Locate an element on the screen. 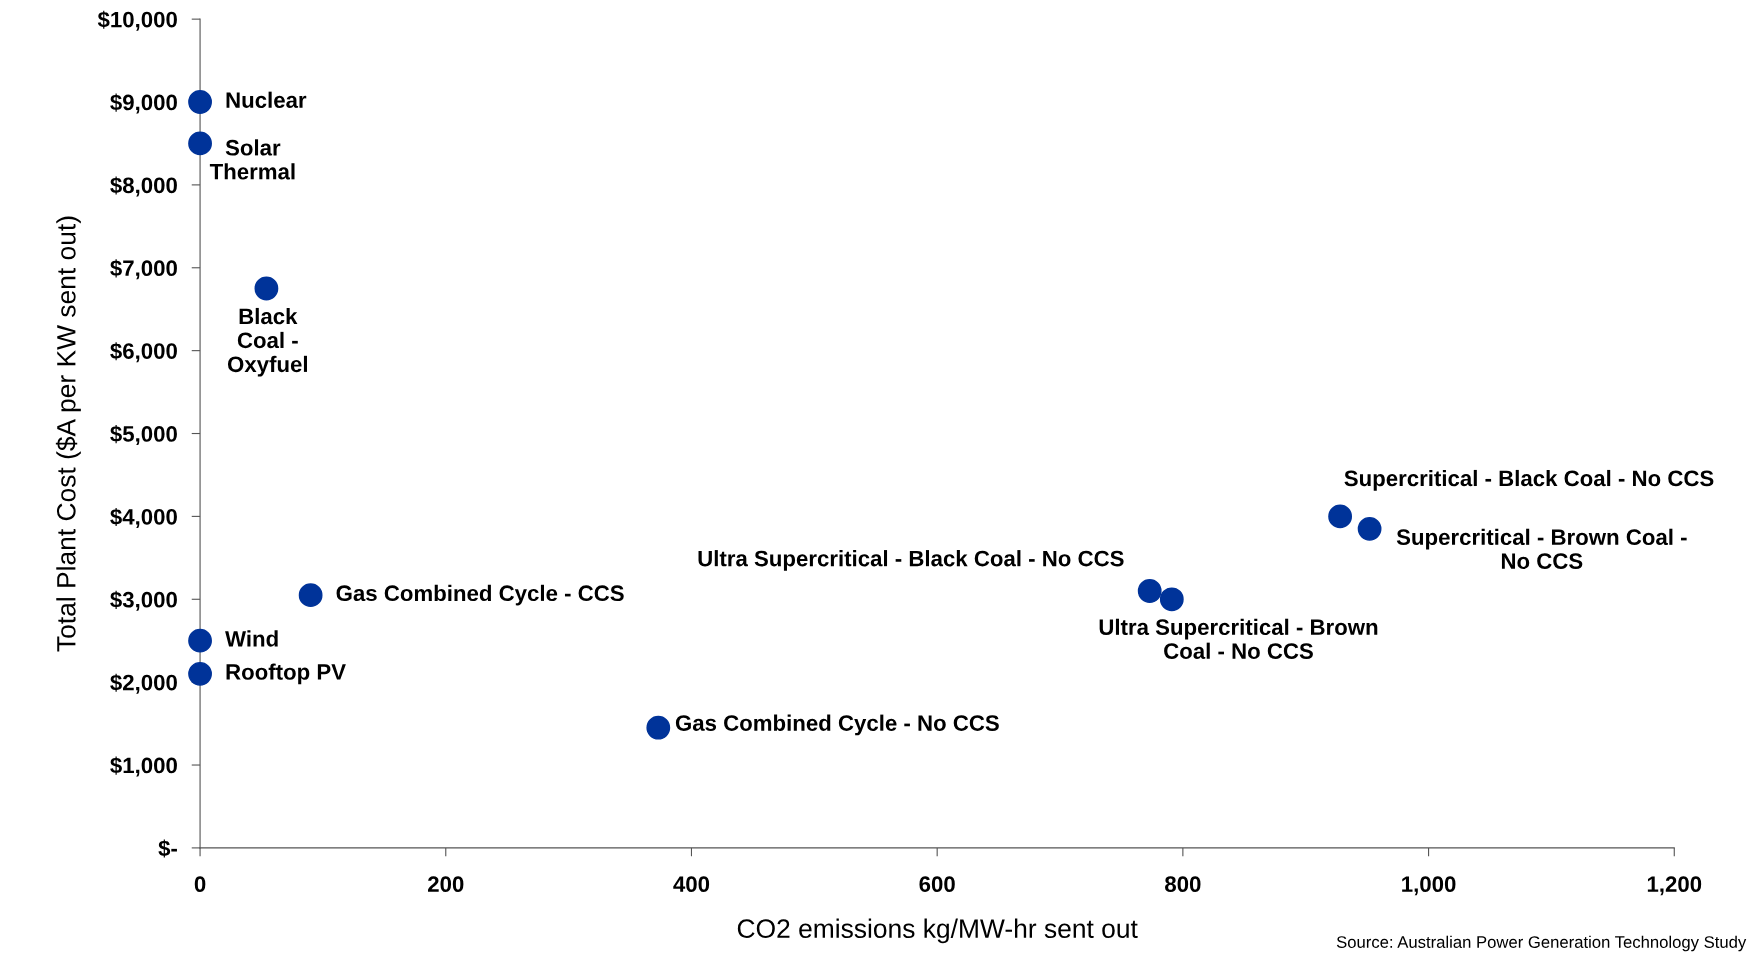 The image size is (1755, 957). x-tick-label: 0 is located at coordinates (200, 884).